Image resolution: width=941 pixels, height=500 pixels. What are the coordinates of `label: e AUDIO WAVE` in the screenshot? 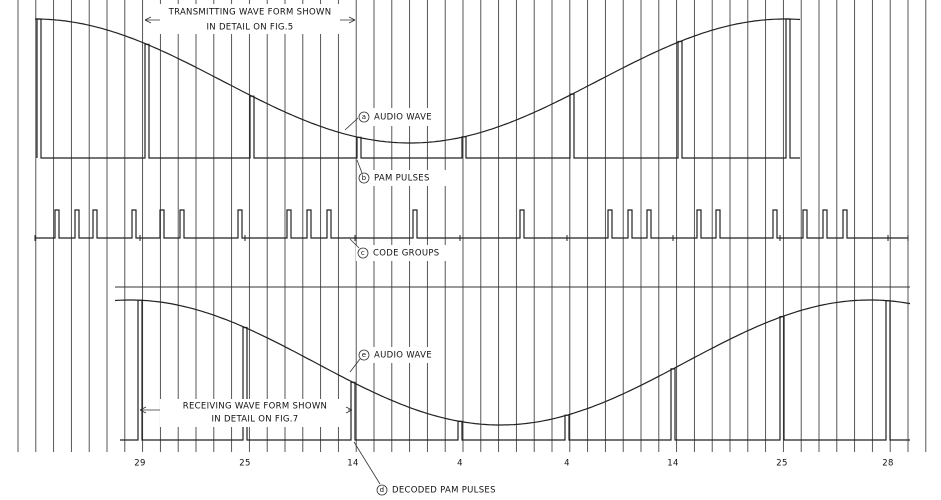 It's located at (393, 360).